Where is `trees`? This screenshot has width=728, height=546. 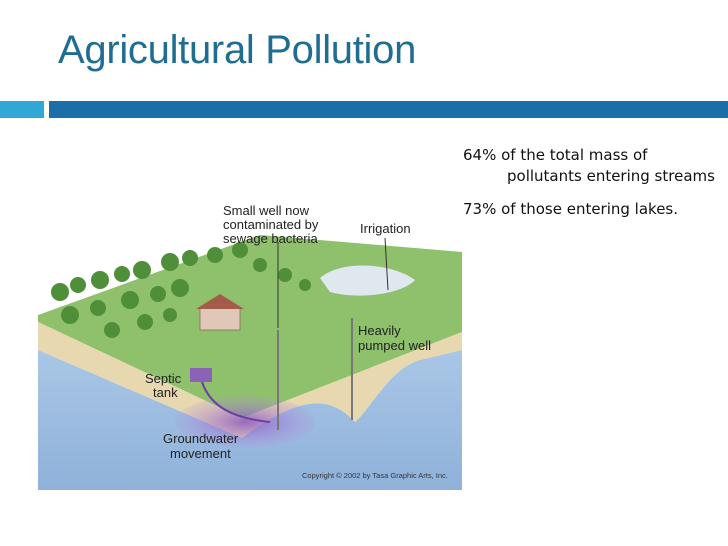 trees is located at coordinates (181, 290).